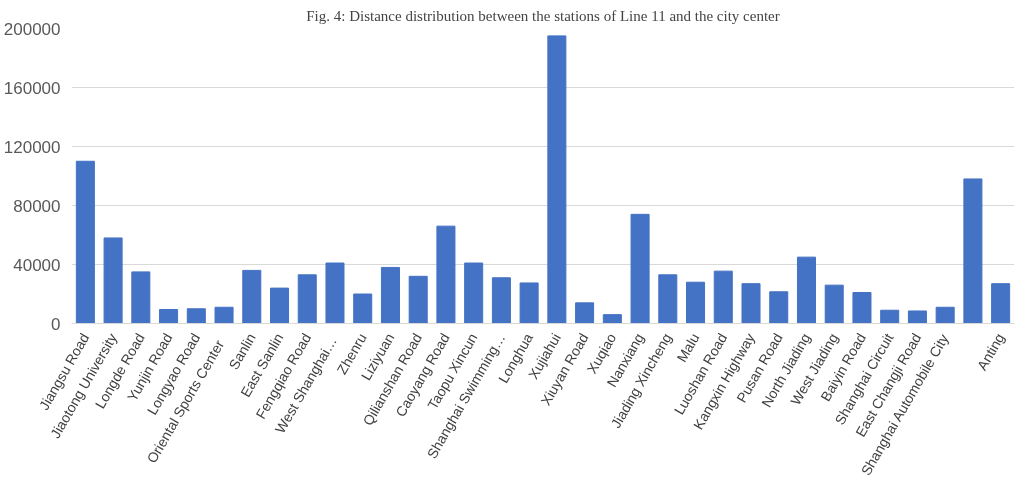 This screenshot has width=1034, height=485. Describe the element at coordinates (32, 88) in the screenshot. I see `y-tick-label: 160000` at that location.